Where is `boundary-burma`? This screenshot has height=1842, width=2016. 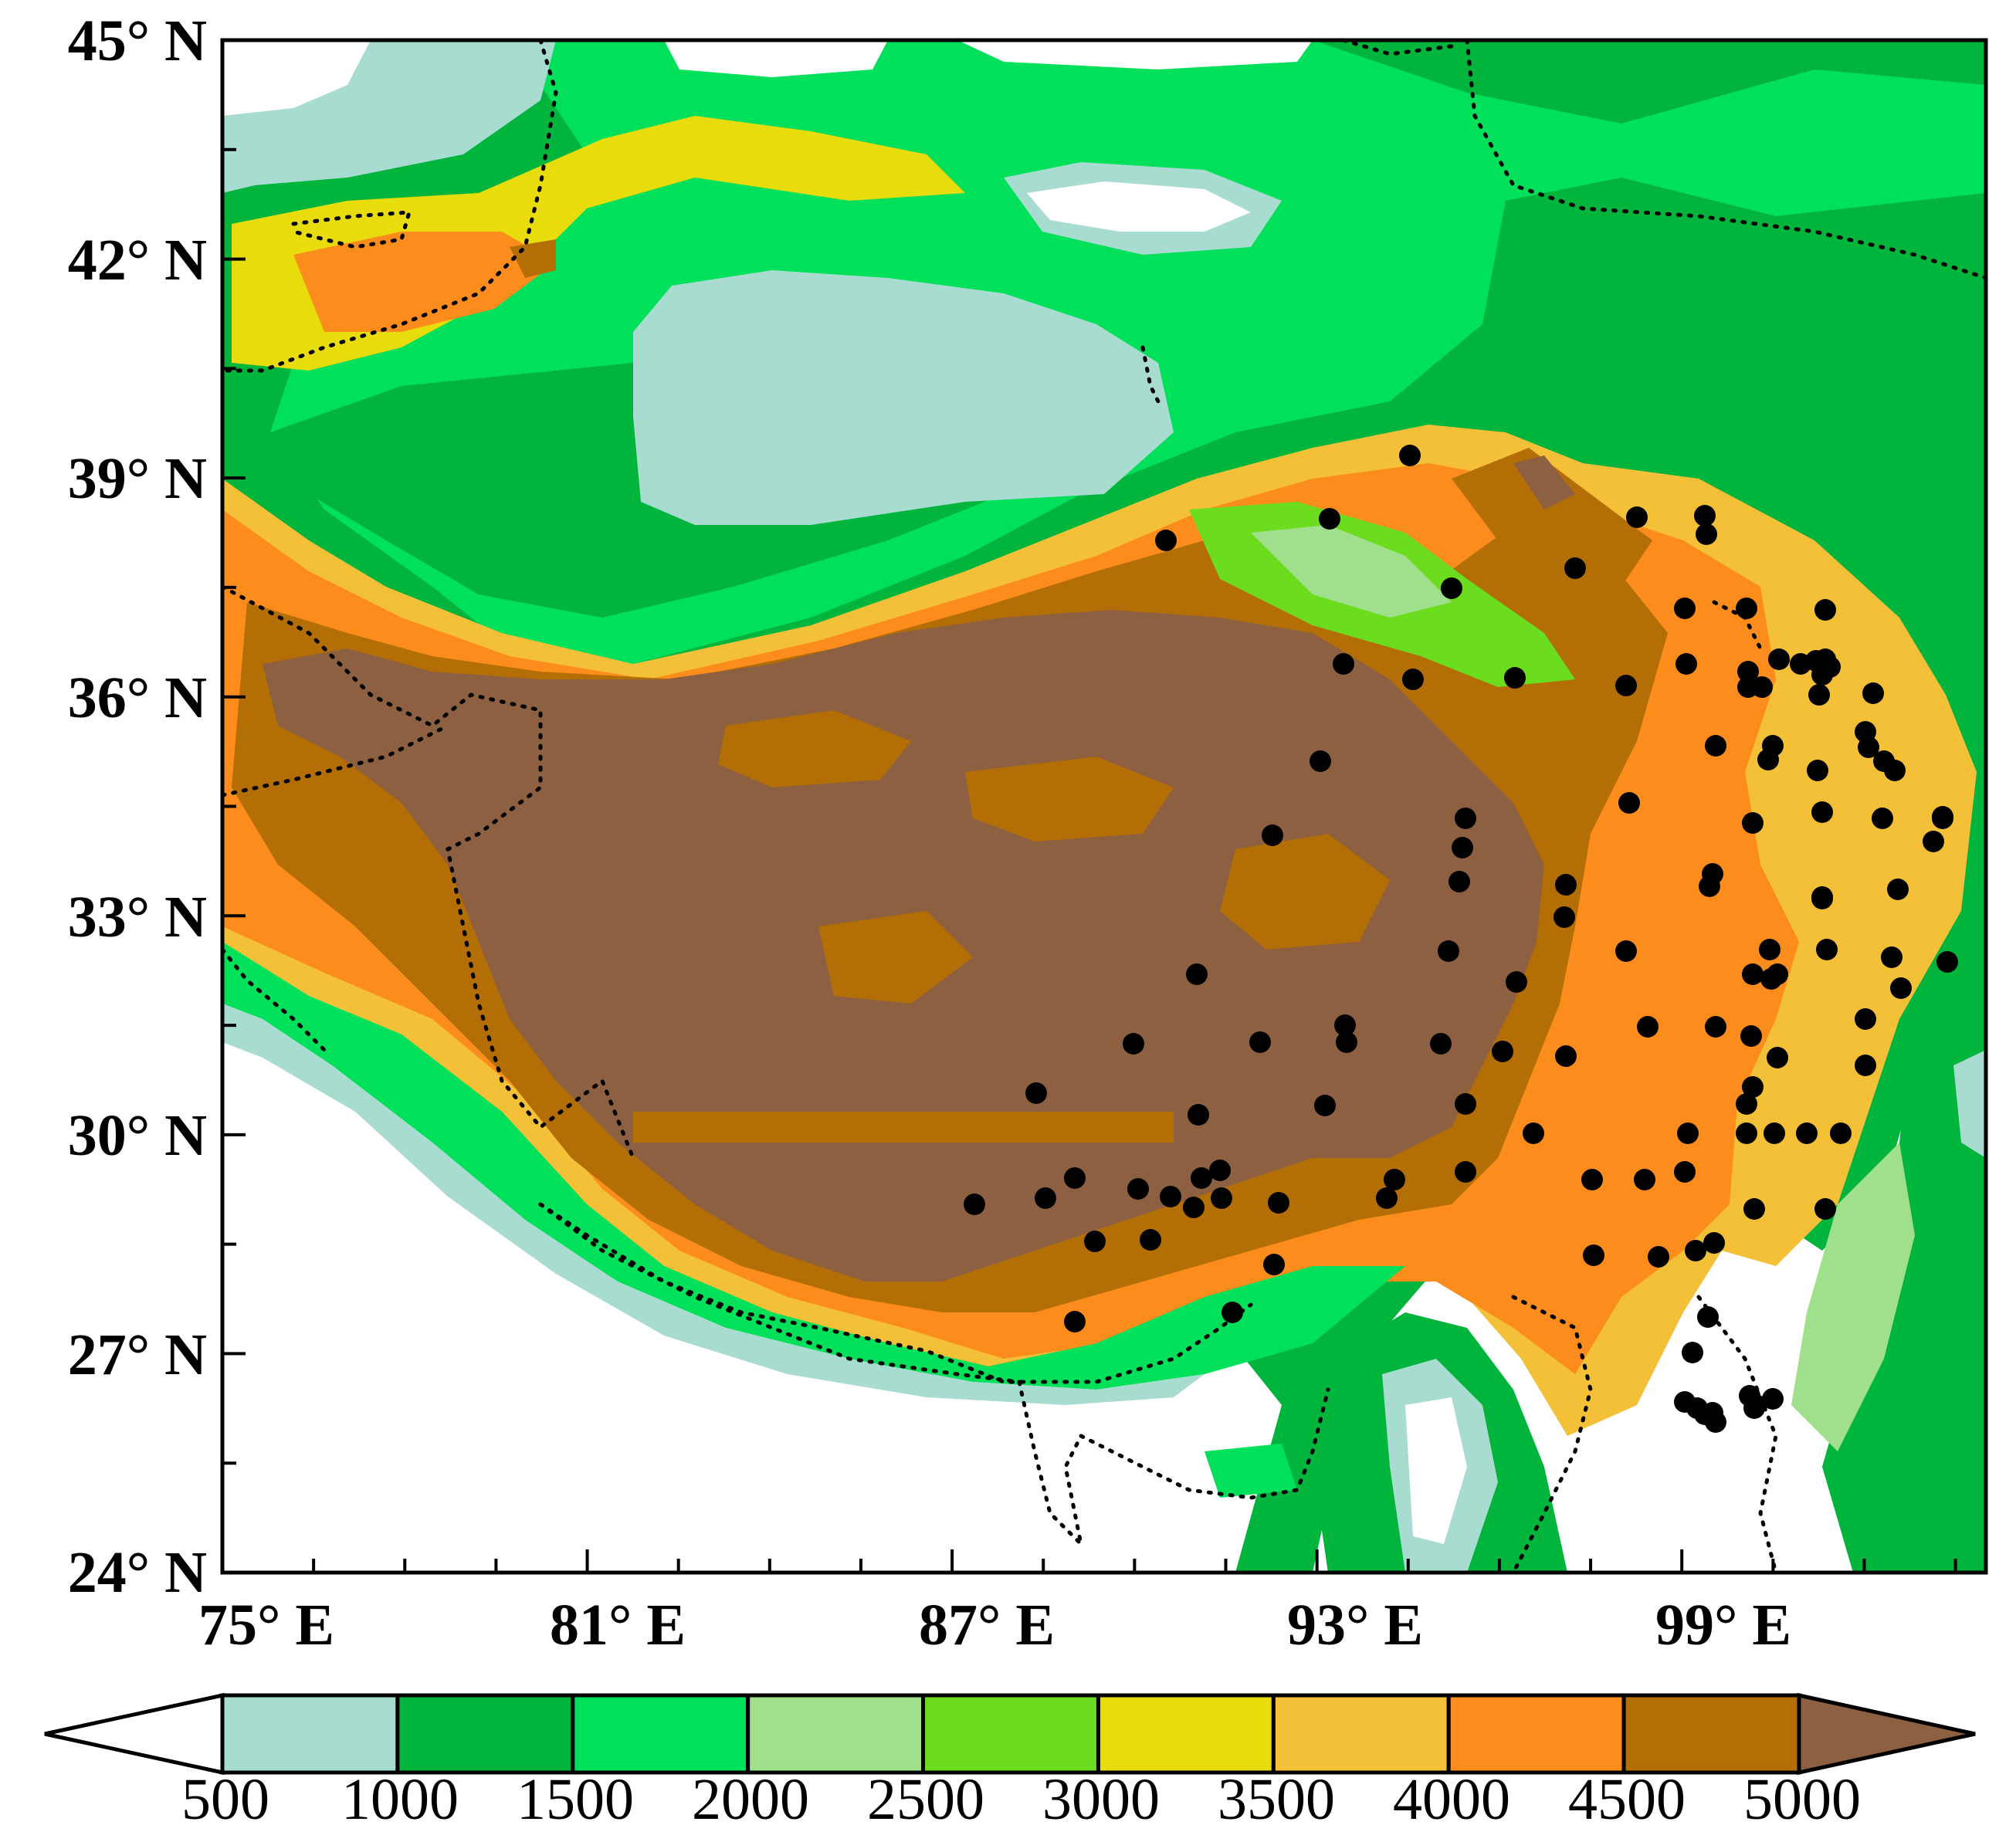
boundary-burma is located at coordinates (1552, 1434).